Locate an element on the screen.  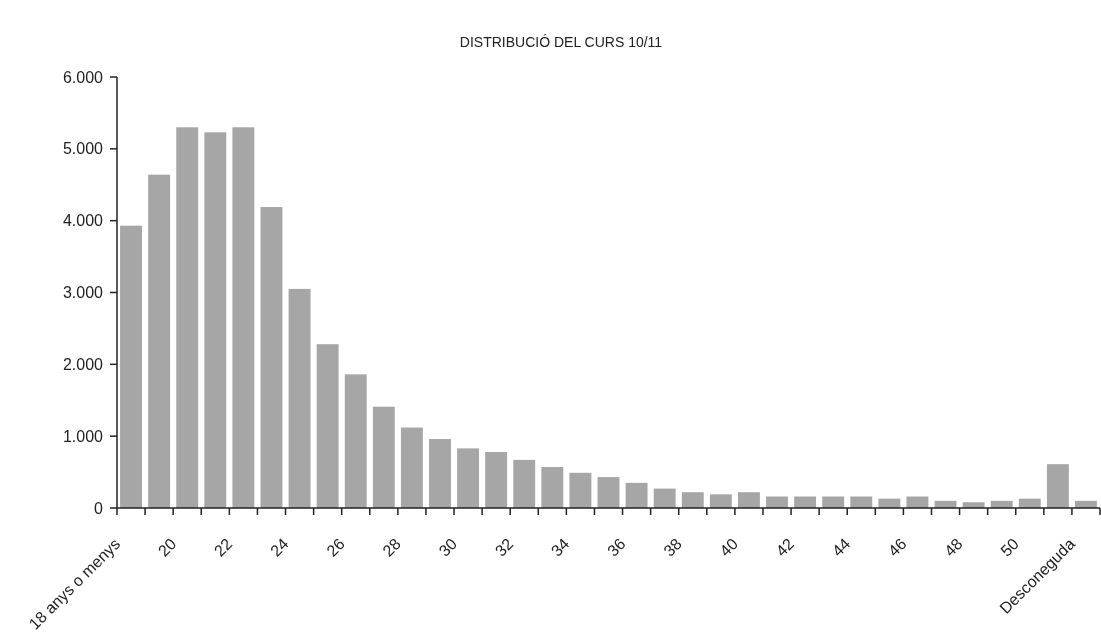
y-tick-label: 0 is located at coordinates (99, 508).